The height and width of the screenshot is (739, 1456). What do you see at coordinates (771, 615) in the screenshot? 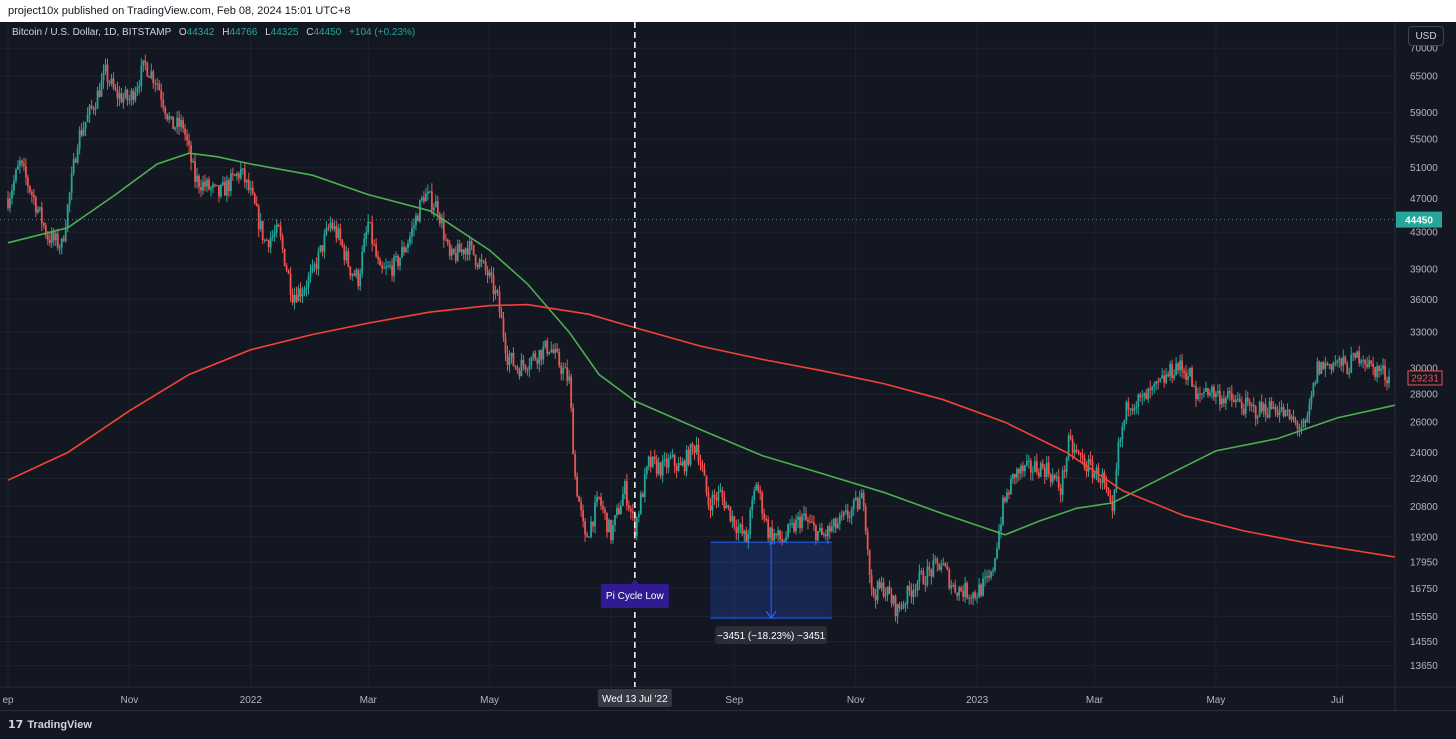
I see `measure-arrow-head` at bounding box center [771, 615].